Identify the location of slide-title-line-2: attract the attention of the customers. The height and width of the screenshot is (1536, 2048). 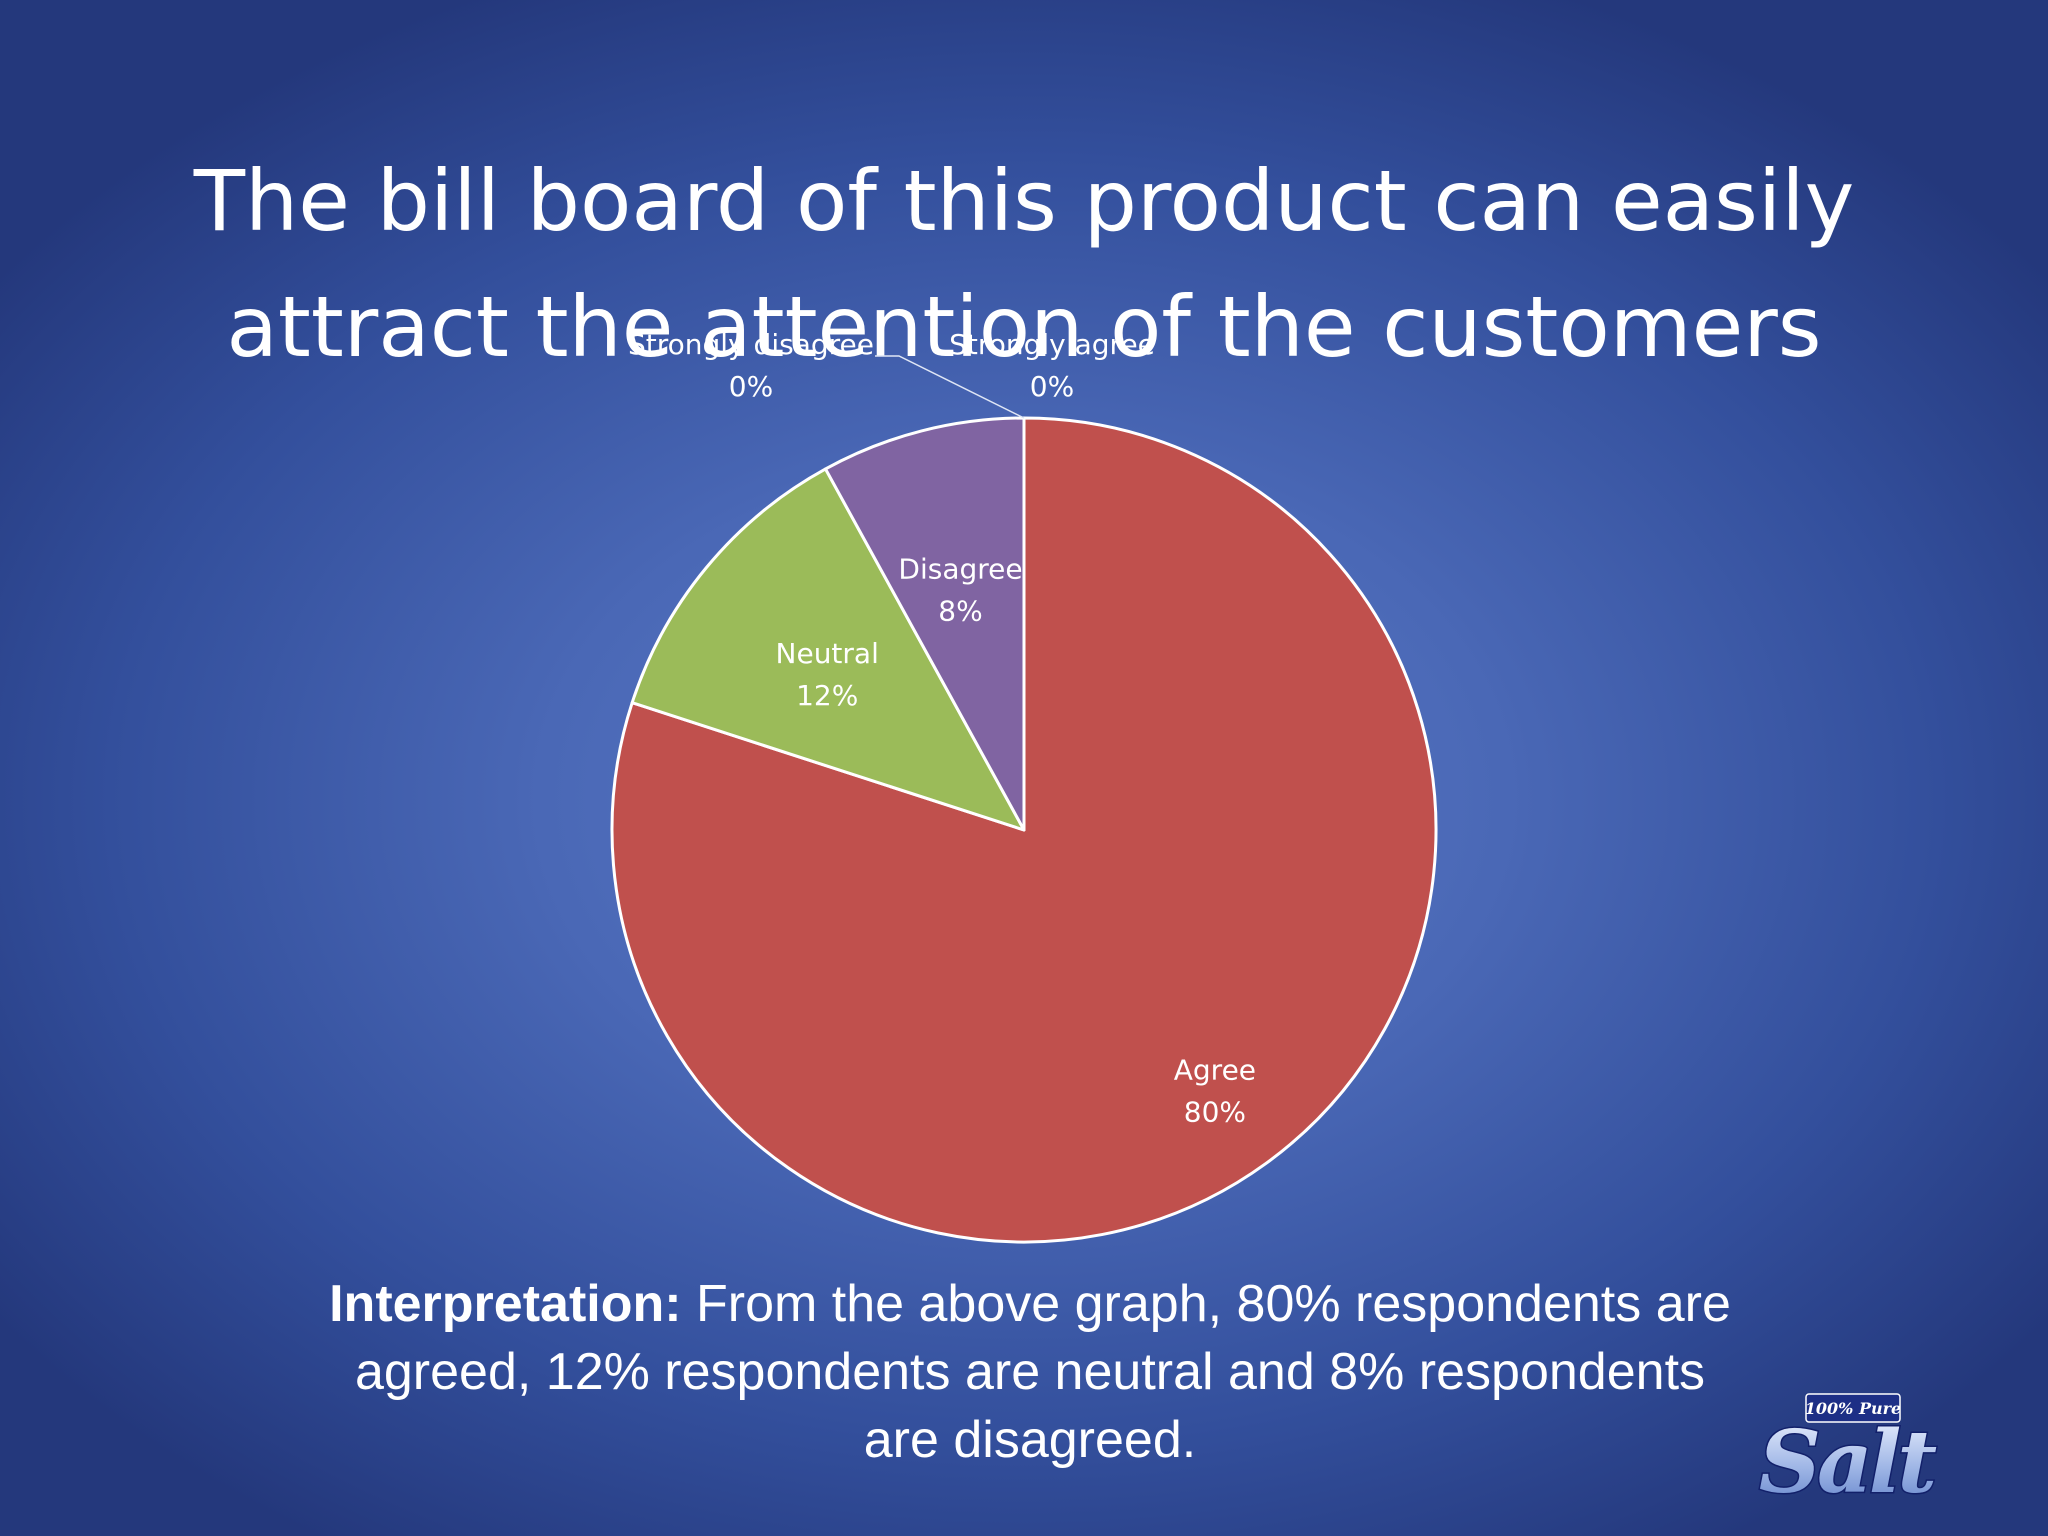
(1024, 327).